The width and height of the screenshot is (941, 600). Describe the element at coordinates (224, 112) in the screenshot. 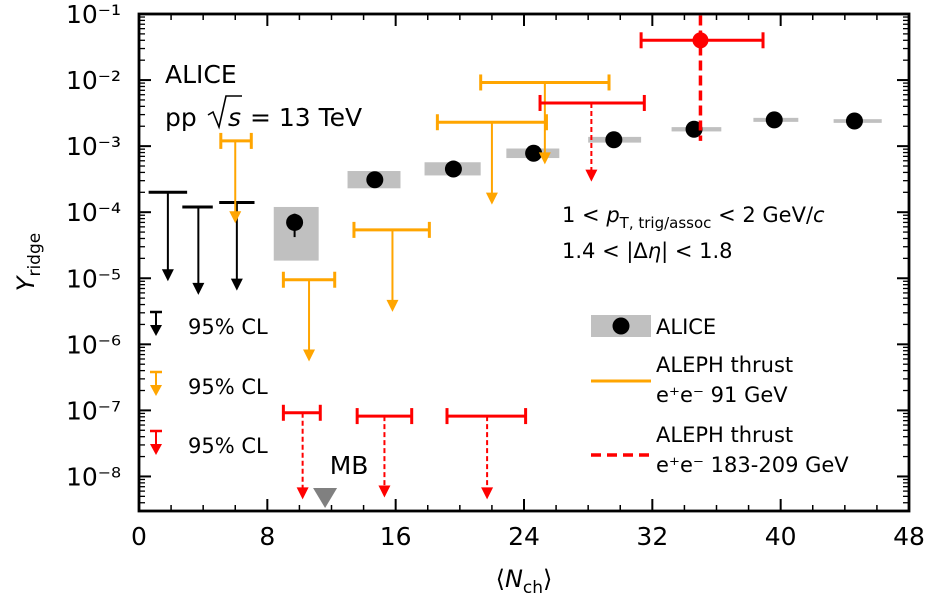

I see `sqrt-sign` at that location.